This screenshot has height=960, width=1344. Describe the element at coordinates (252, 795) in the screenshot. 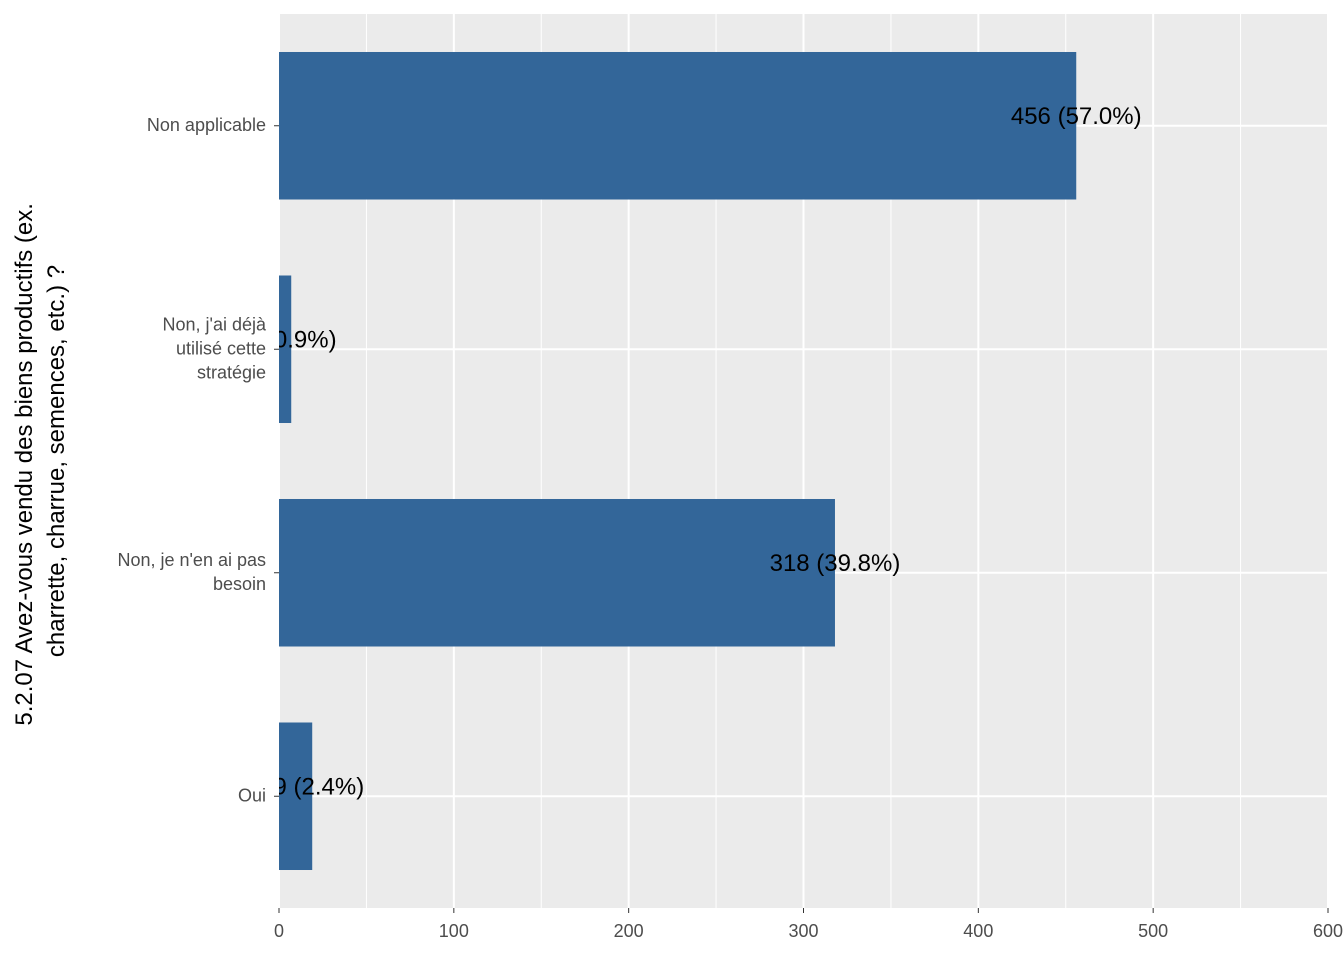

I see `y-tick-label: Oui` at that location.